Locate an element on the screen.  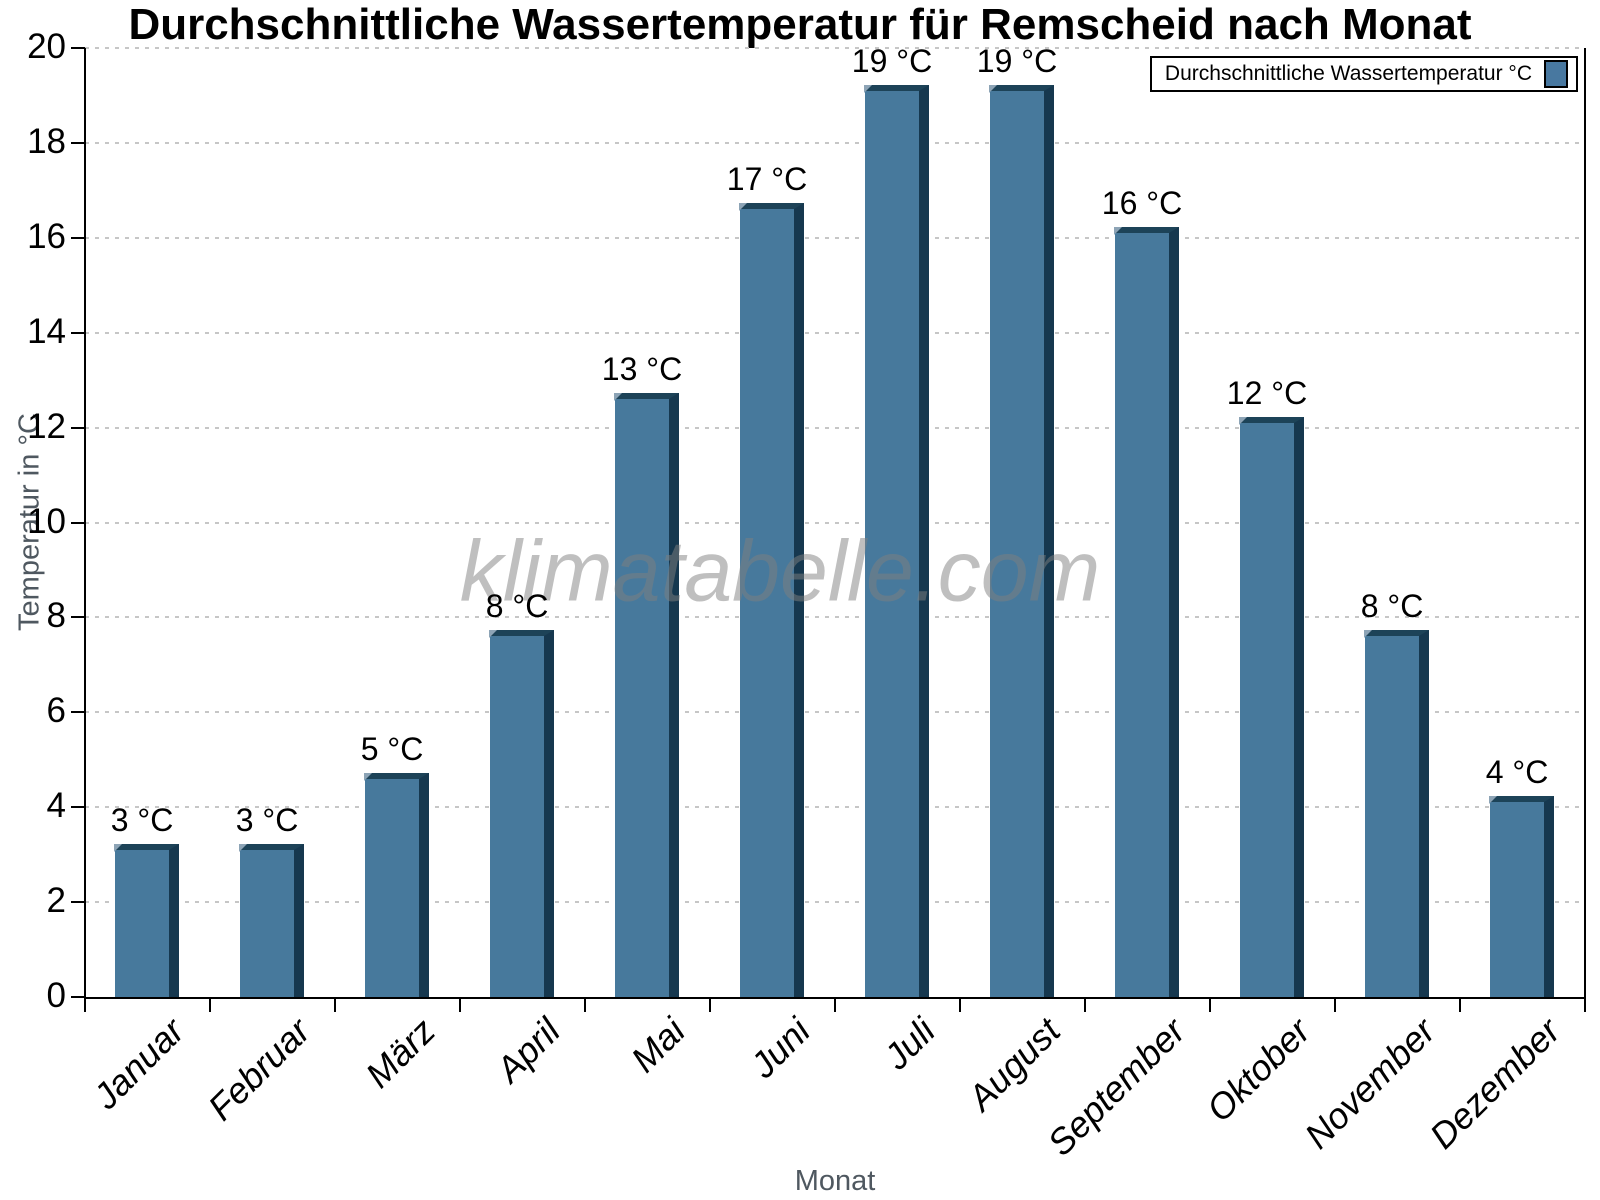
bar-bevel-april is located at coordinates (493, 634).